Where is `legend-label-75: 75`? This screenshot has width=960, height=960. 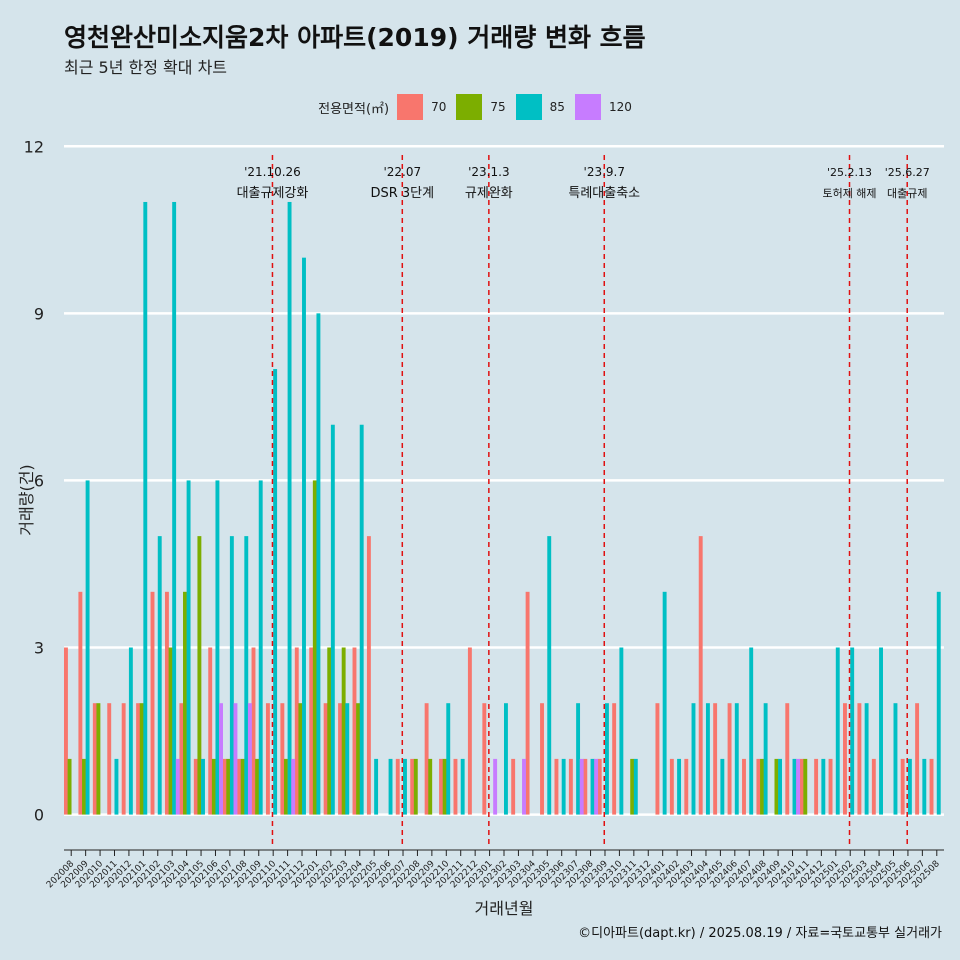 legend-label-75: 75 is located at coordinates (498, 107).